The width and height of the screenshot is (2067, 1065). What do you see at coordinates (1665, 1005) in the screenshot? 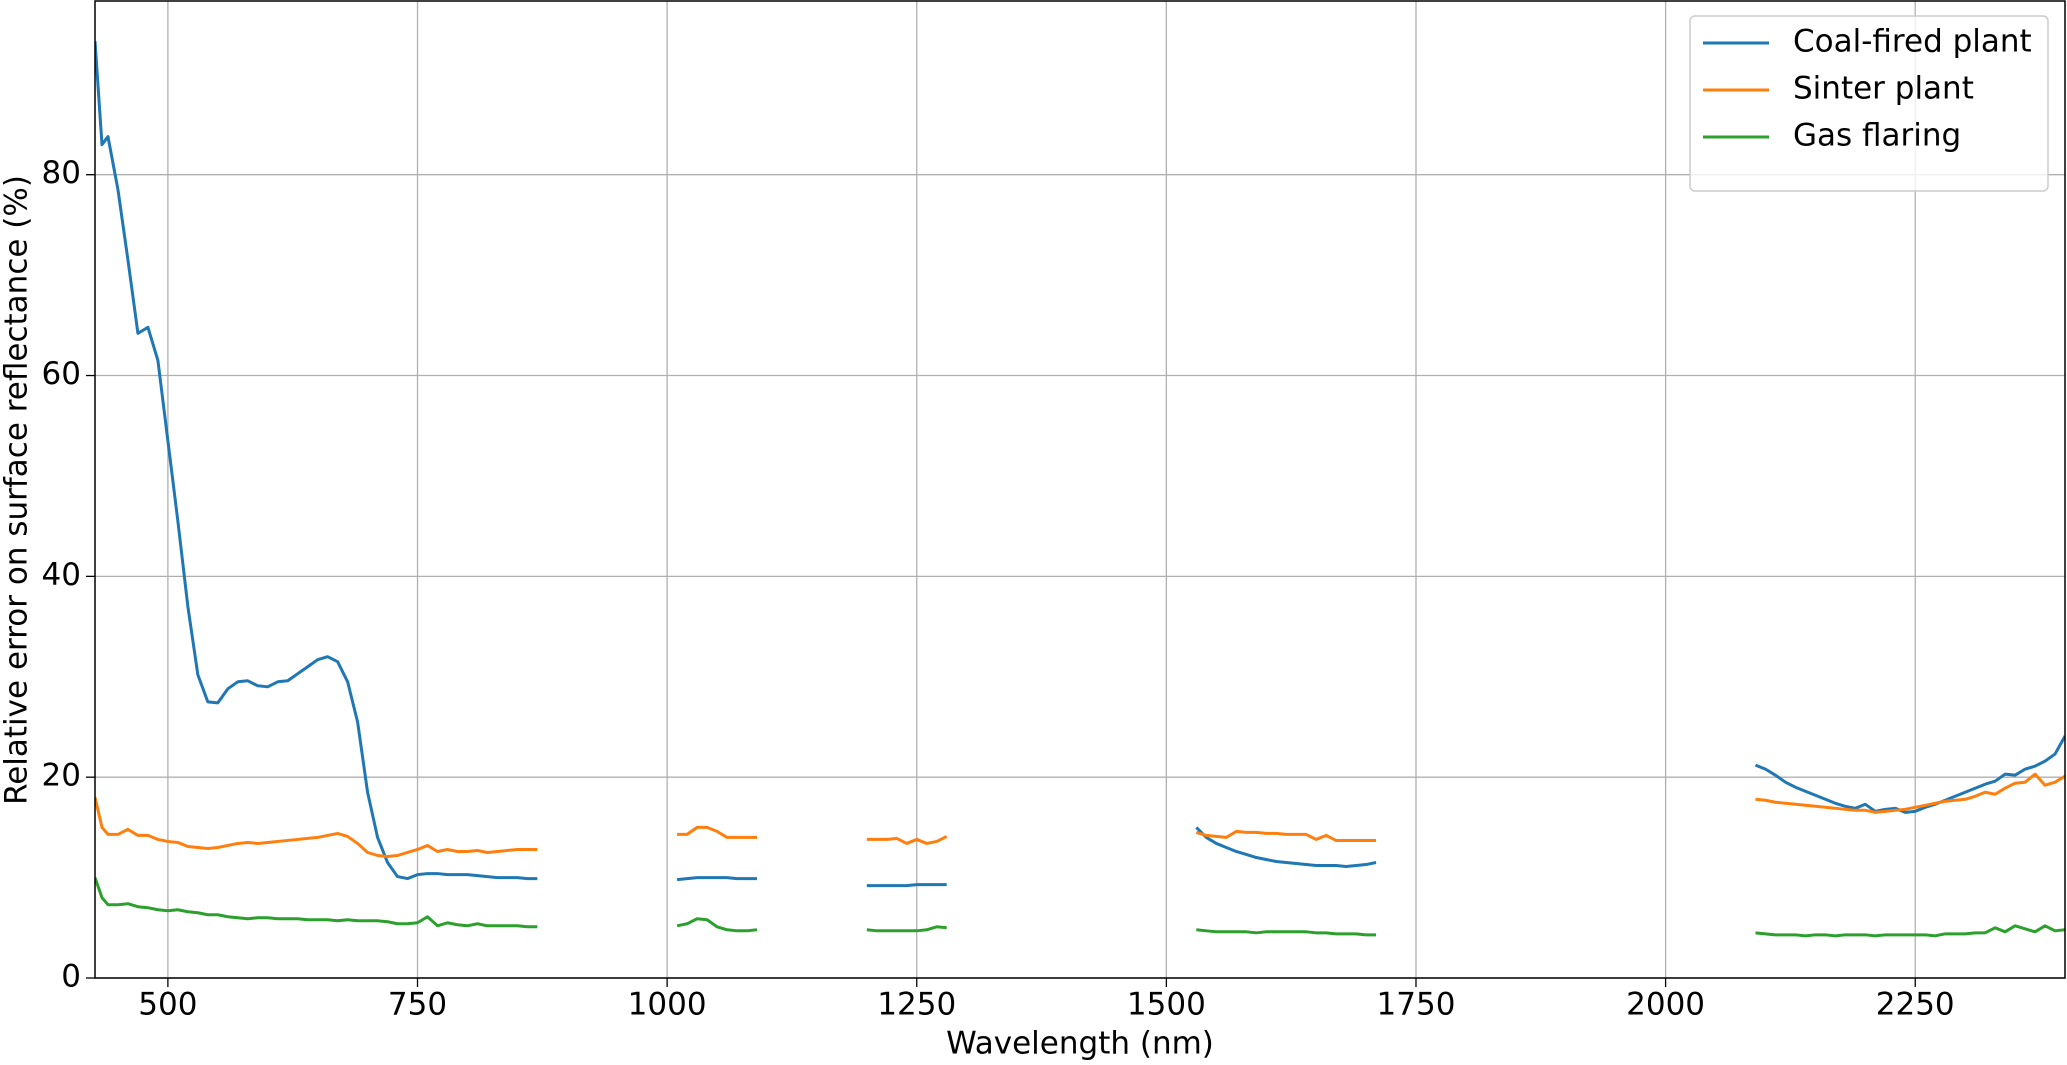
I see `x-tick-label: 2000` at bounding box center [1665, 1005].